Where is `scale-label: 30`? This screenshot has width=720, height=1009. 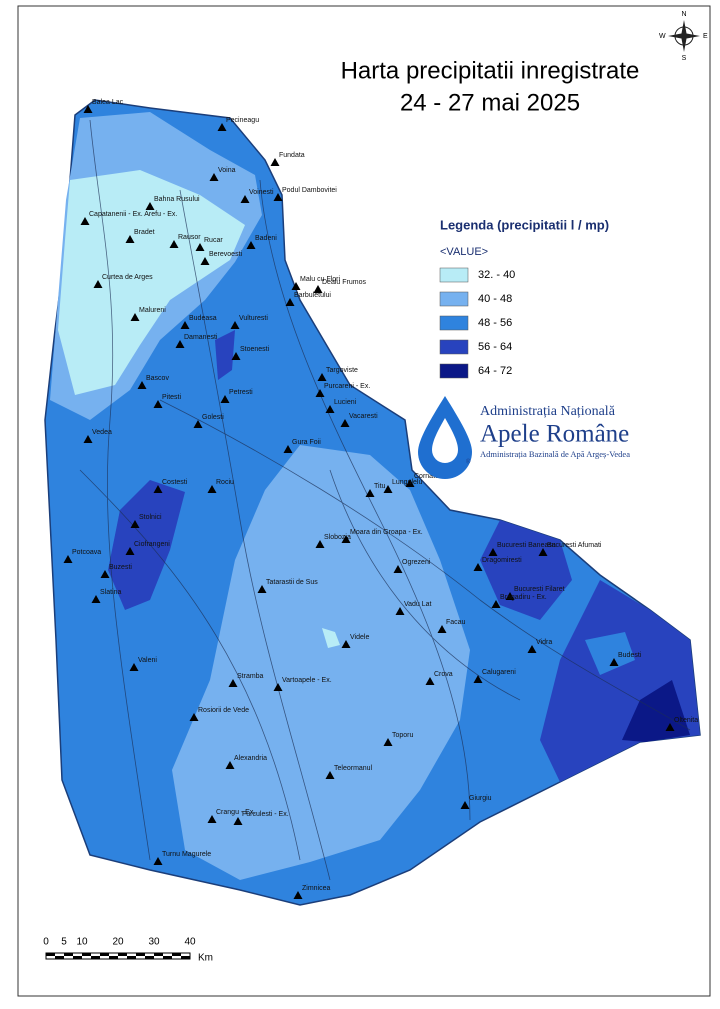 scale-label: 30 is located at coordinates (154, 942).